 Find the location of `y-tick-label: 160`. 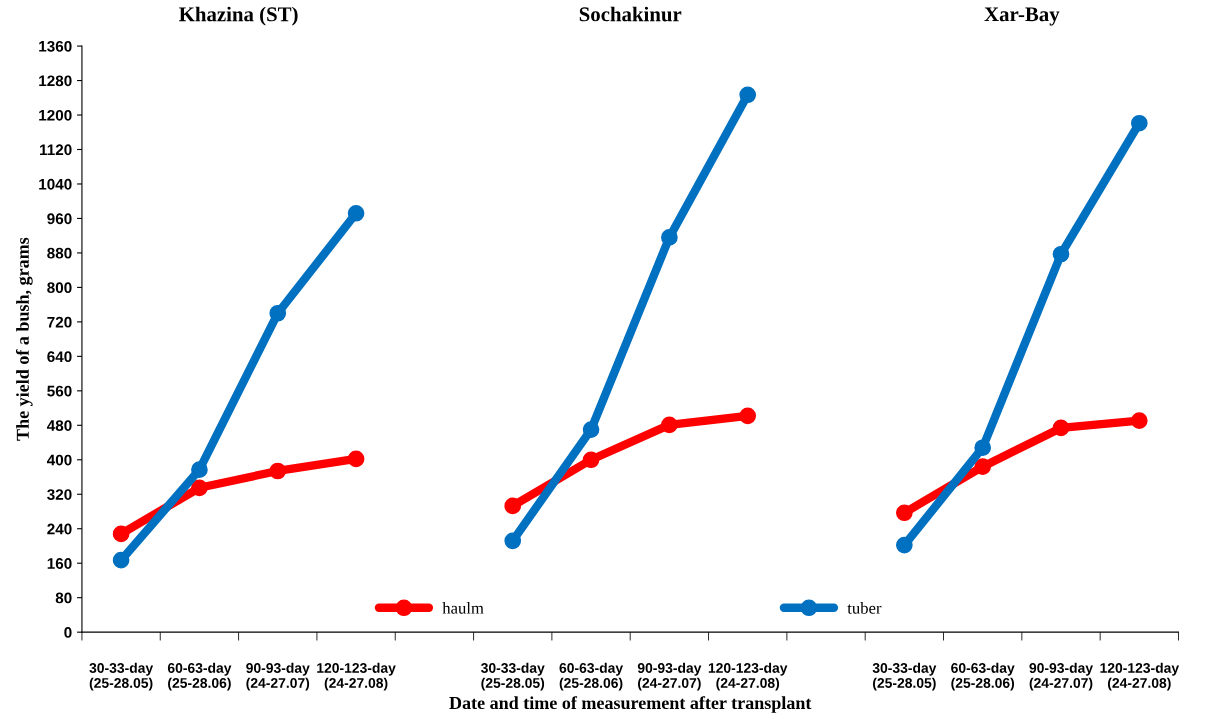

y-tick-label: 160 is located at coordinates (59, 563).